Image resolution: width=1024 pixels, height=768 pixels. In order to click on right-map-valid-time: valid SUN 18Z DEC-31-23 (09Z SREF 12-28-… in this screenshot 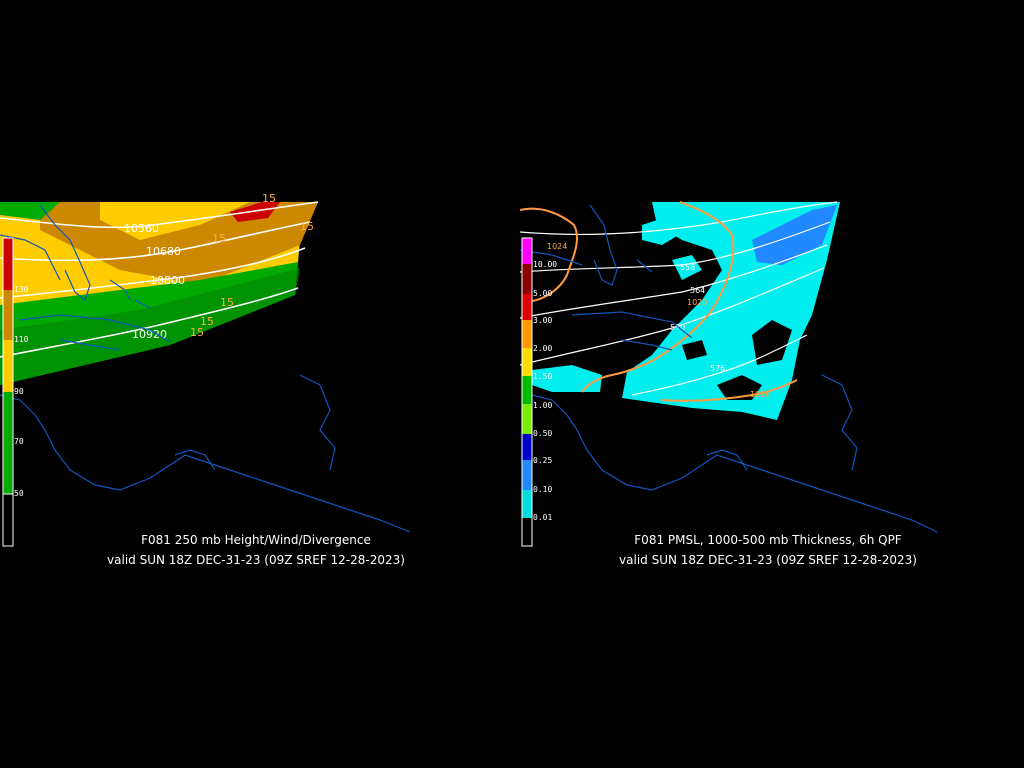, I will do `click(768, 560)`.